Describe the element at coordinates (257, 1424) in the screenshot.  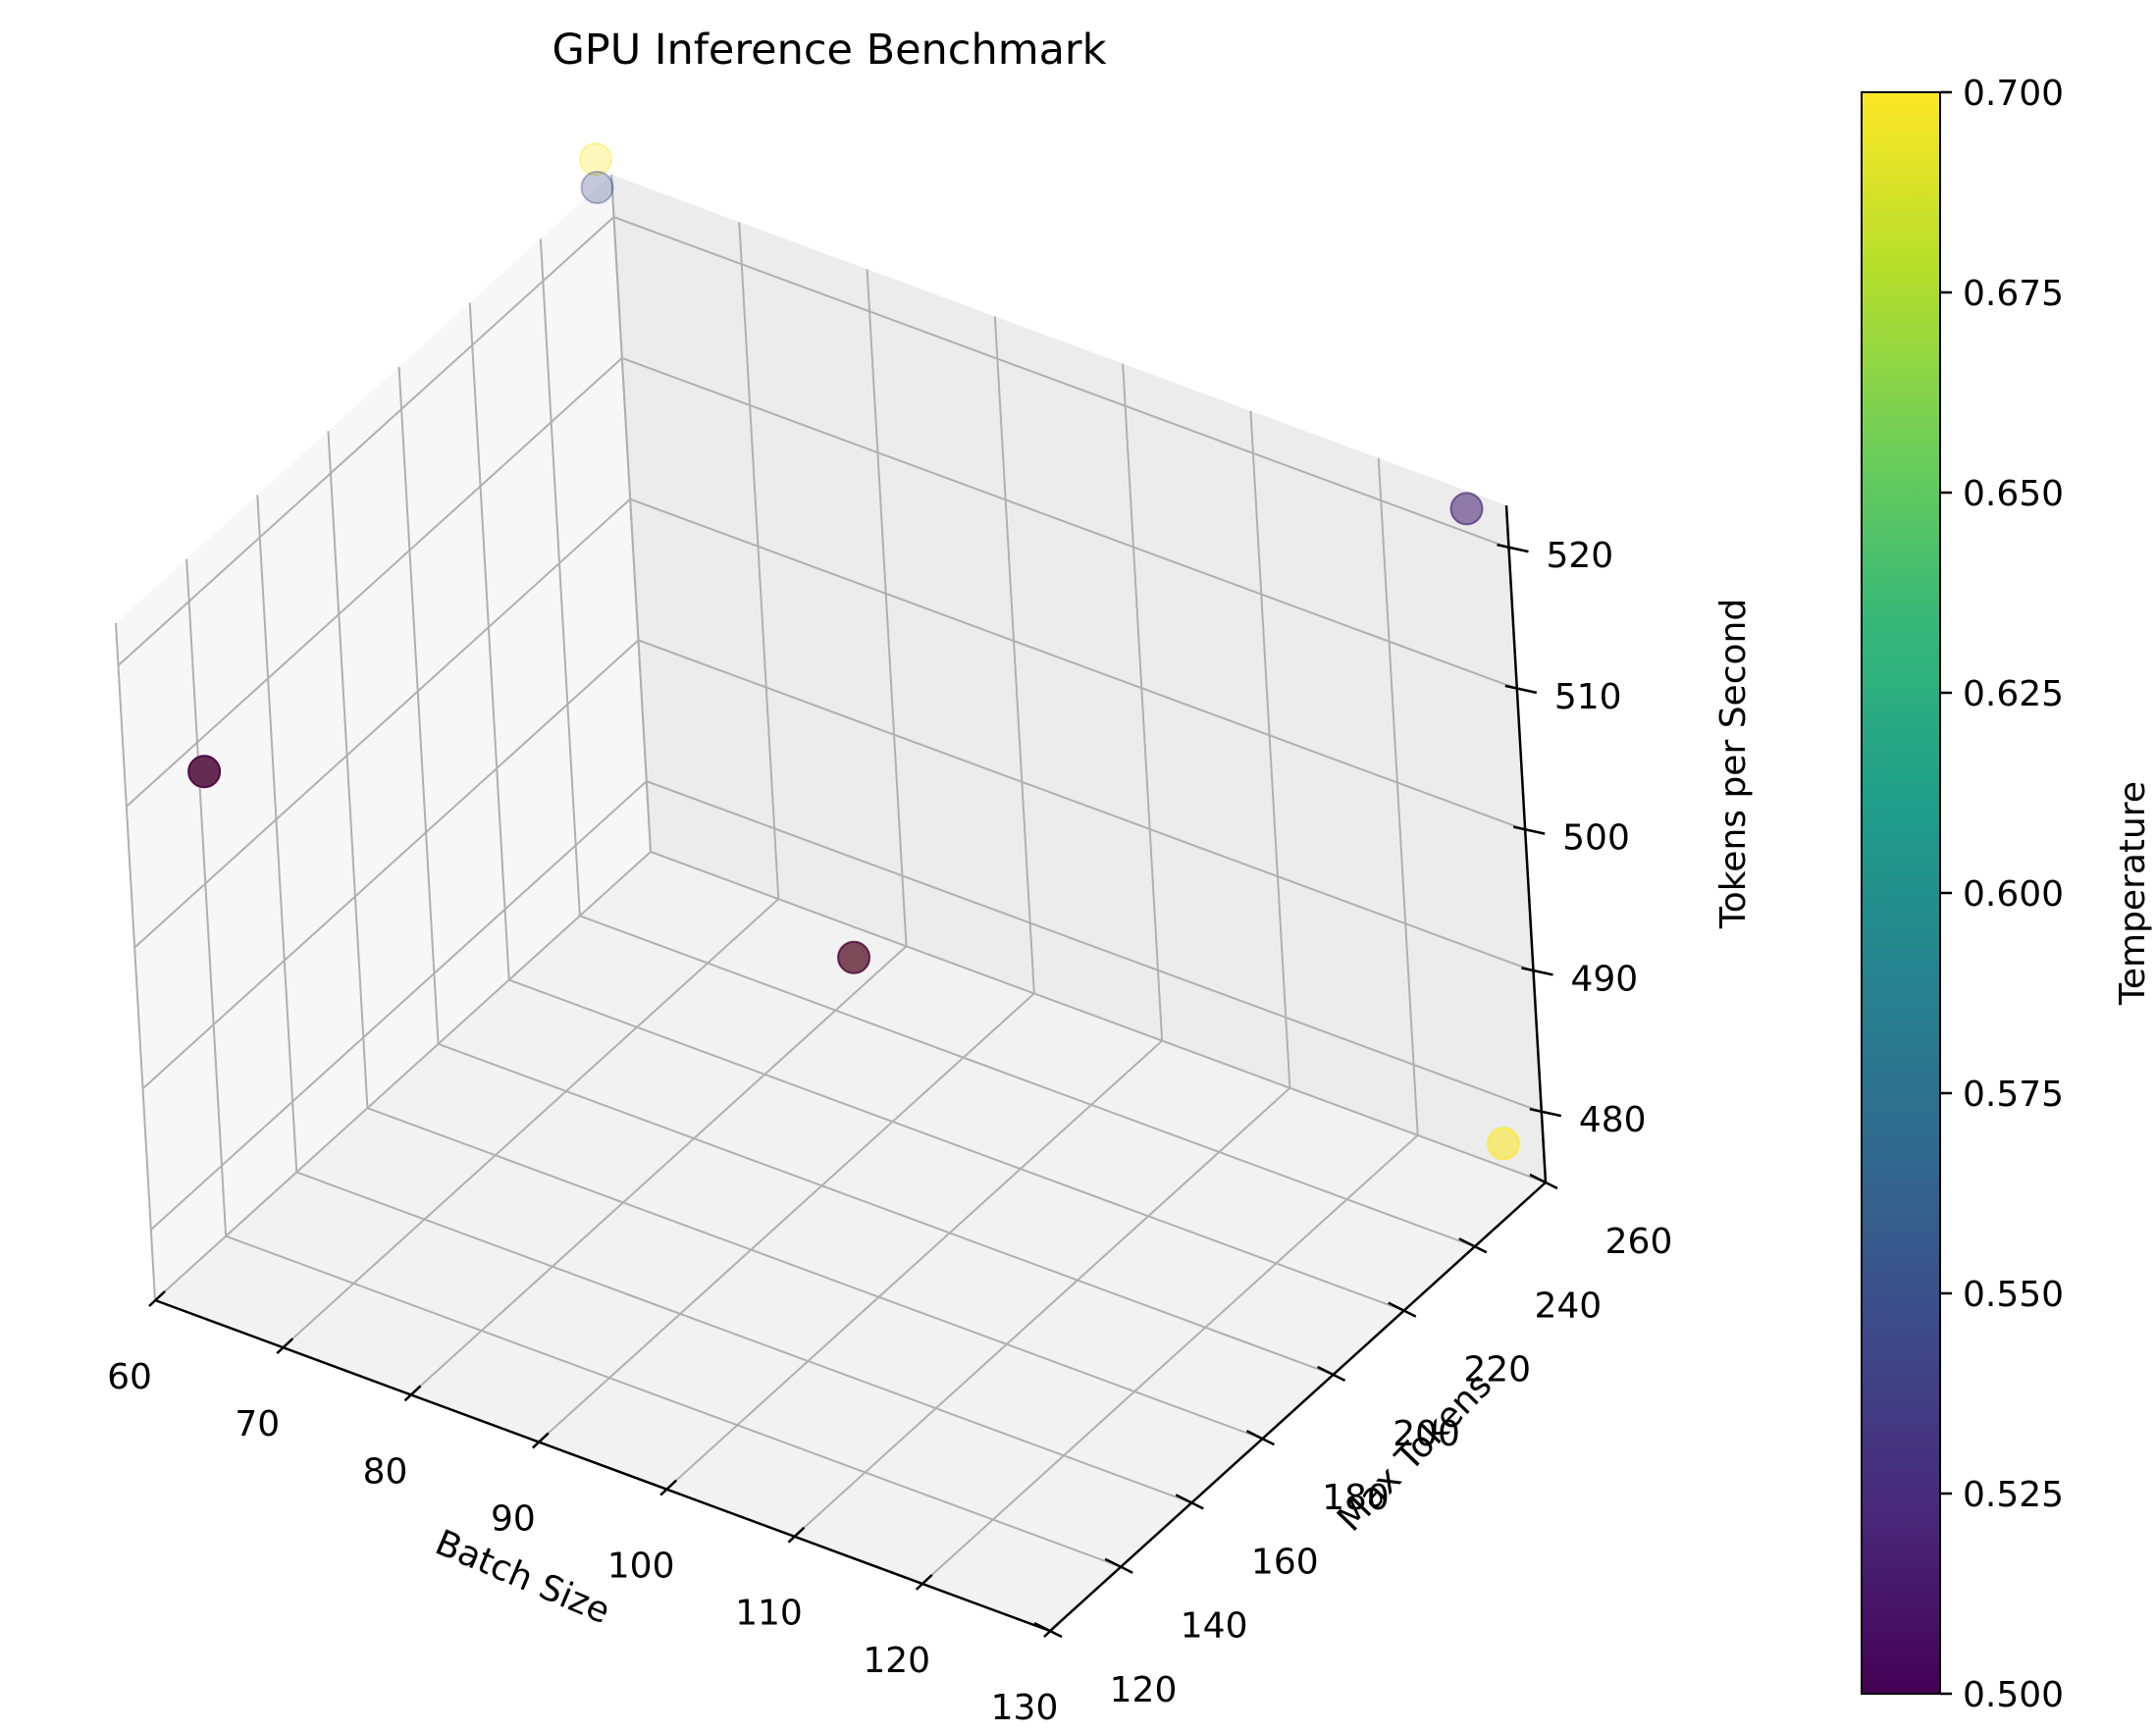
I see `x-tick-label: 70` at that location.